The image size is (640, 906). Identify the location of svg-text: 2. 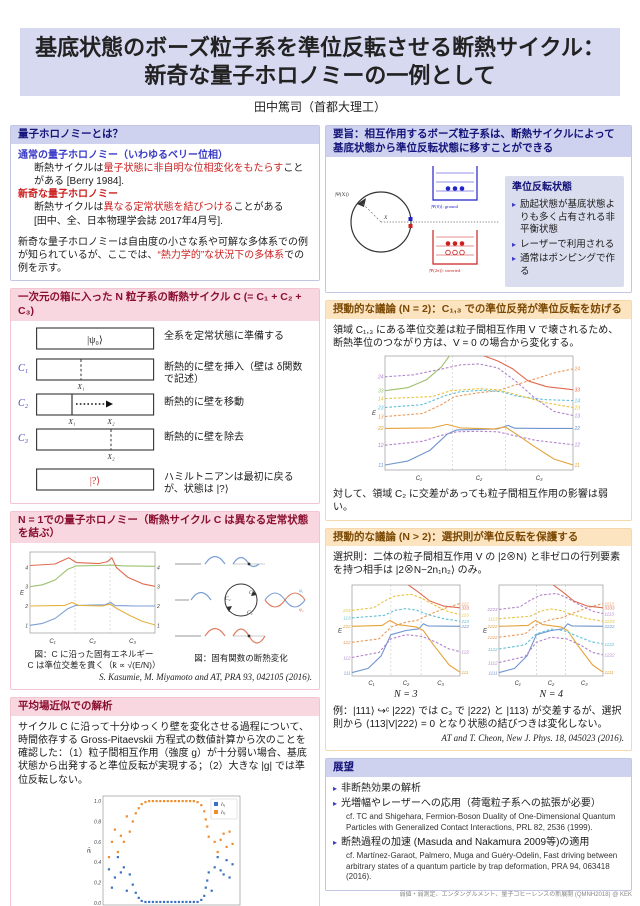
(26, 607).